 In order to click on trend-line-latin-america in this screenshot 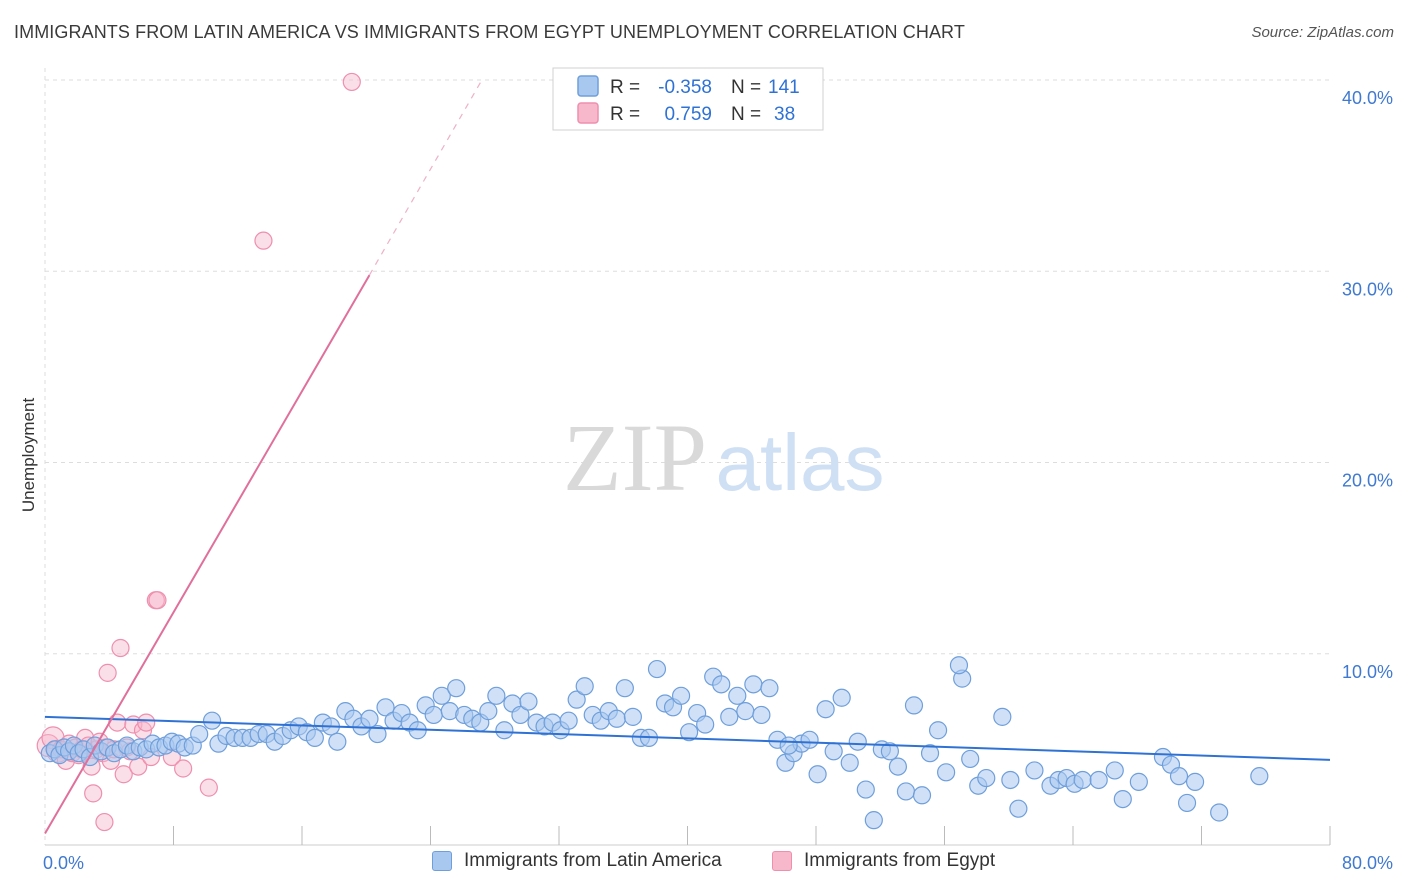, I will do `click(687, 738)`.